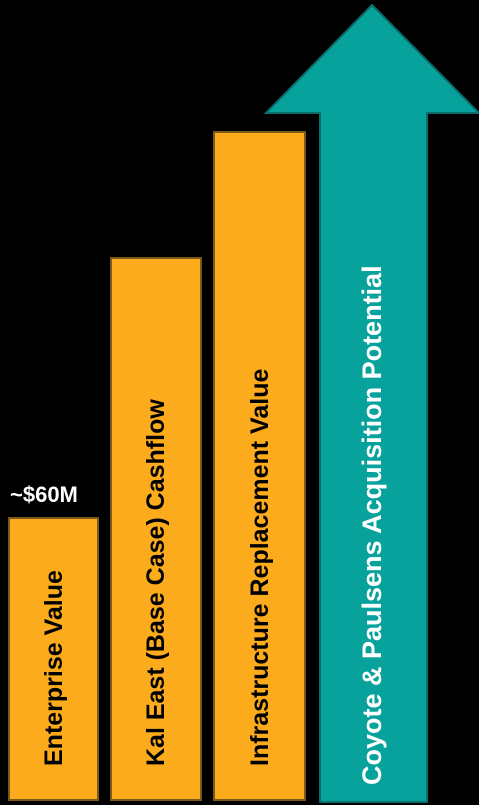  I want to click on bar-kal-east-cashflow: Kal East (Base Case) Cashflow, so click(156, 529).